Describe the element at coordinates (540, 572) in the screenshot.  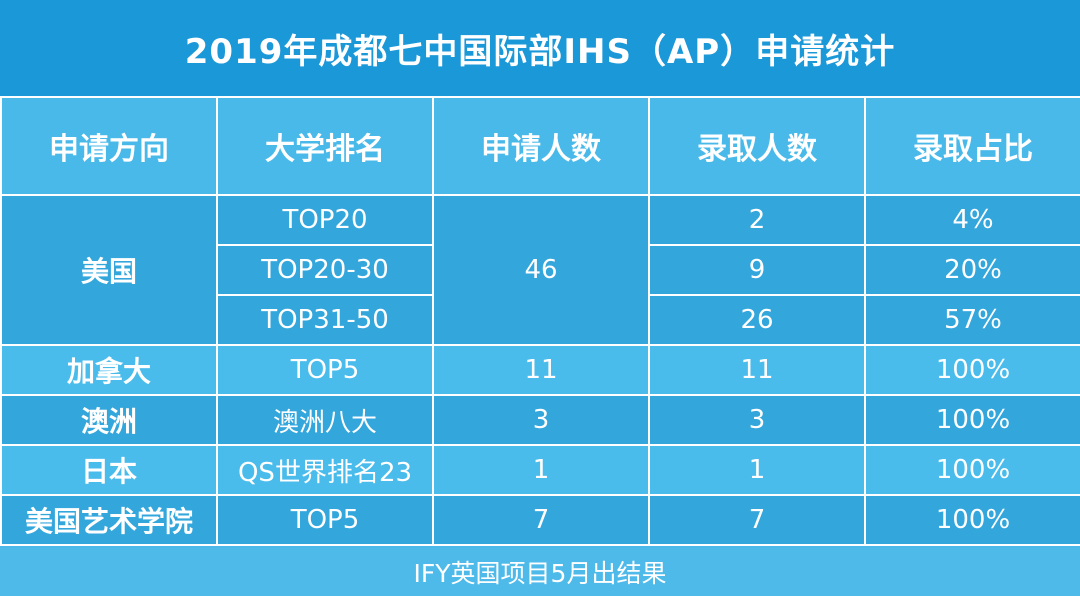
I see `footer-note: IFY英国项目5月出结果` at that location.